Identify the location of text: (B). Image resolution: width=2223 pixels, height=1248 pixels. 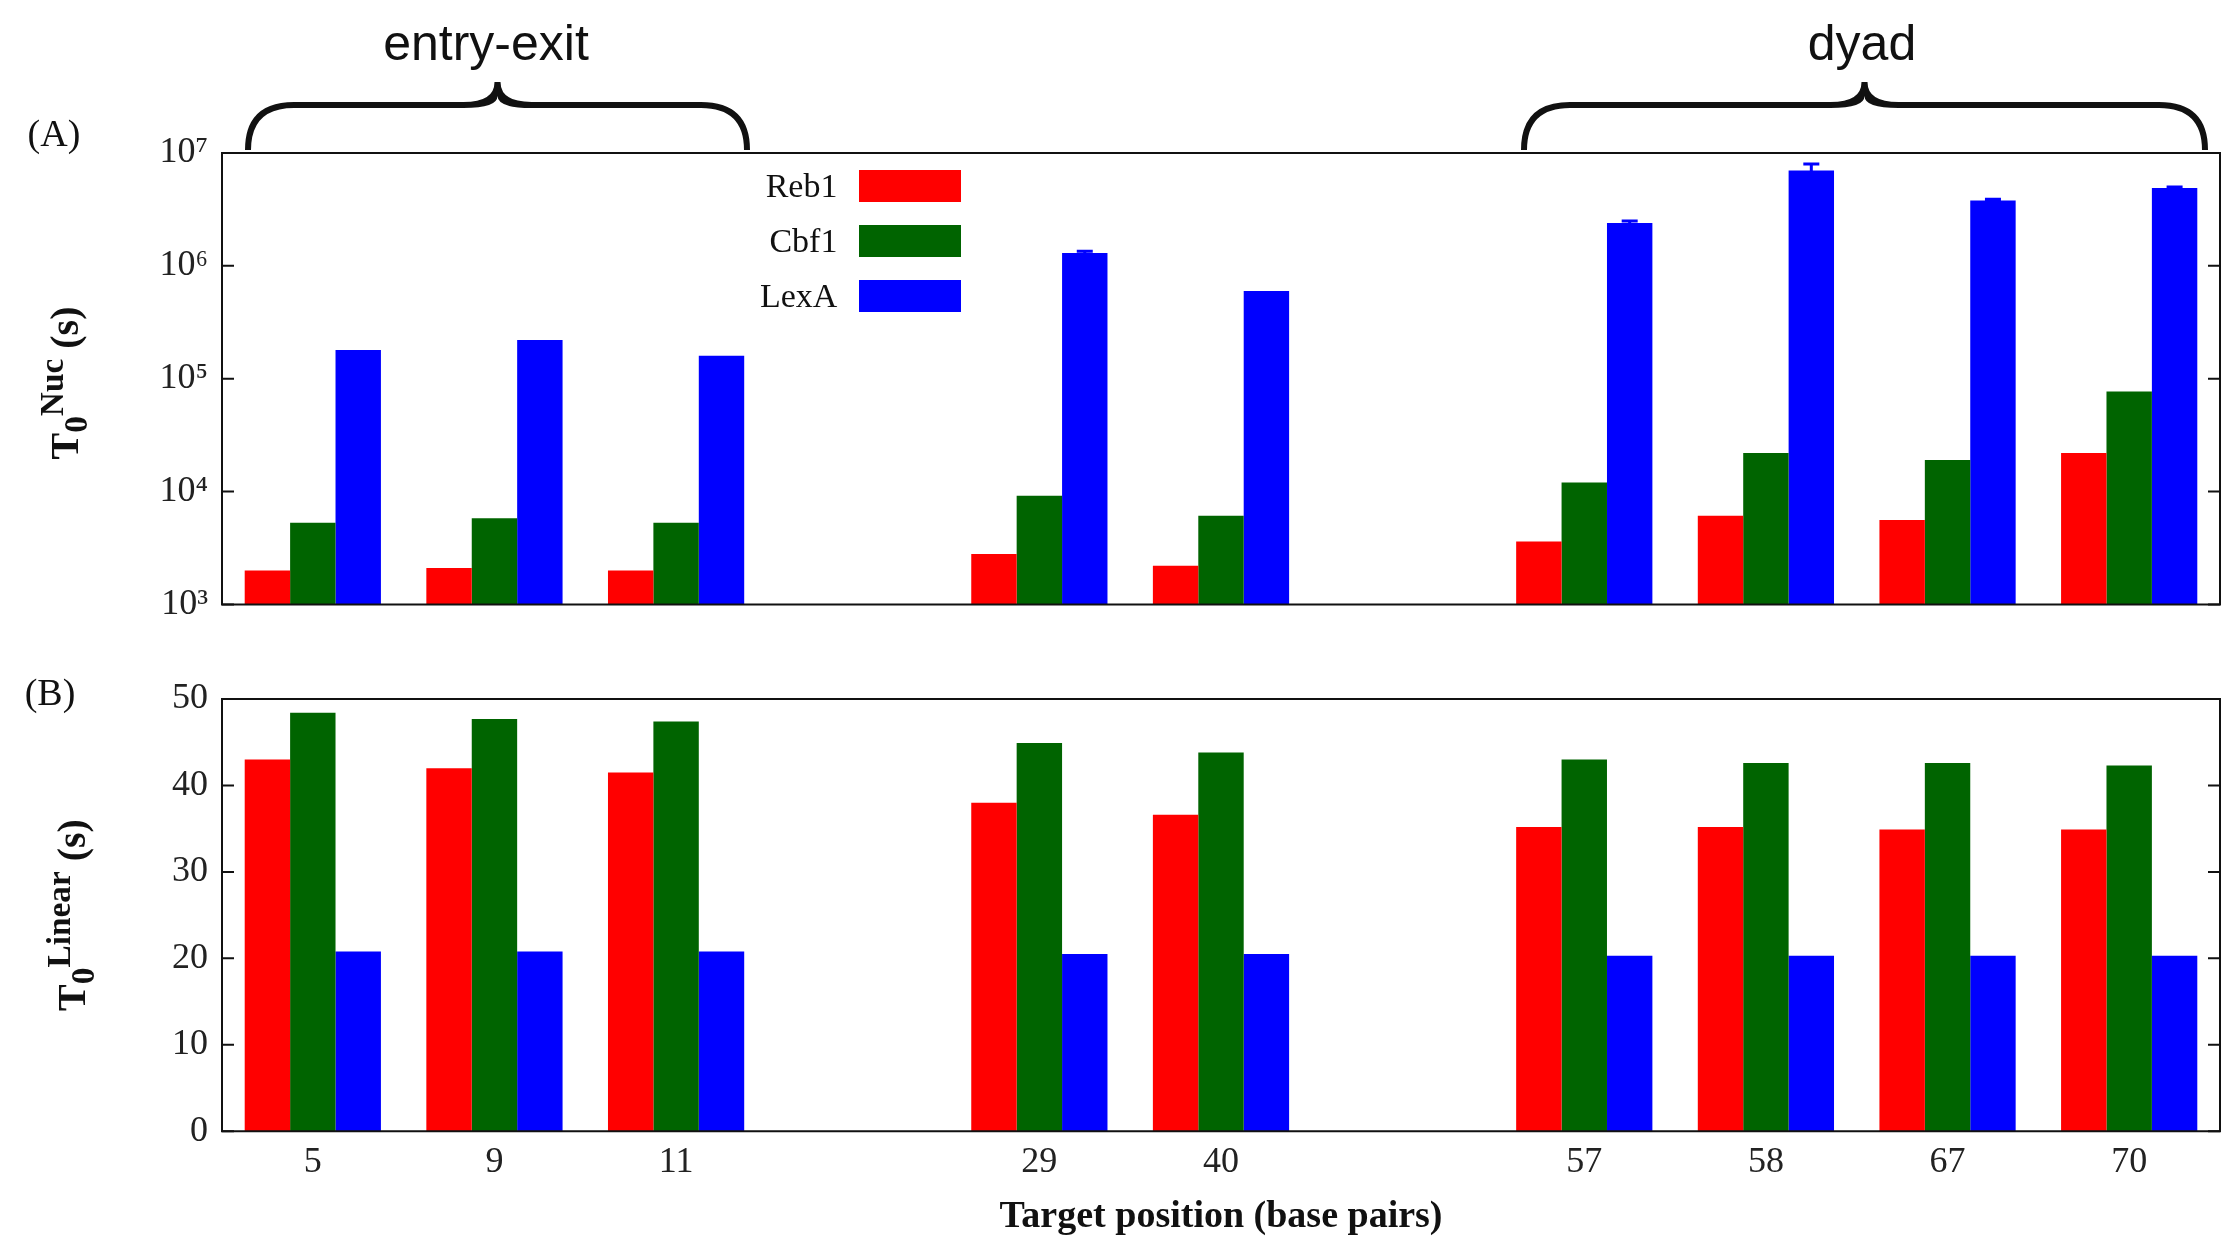
(50, 692).